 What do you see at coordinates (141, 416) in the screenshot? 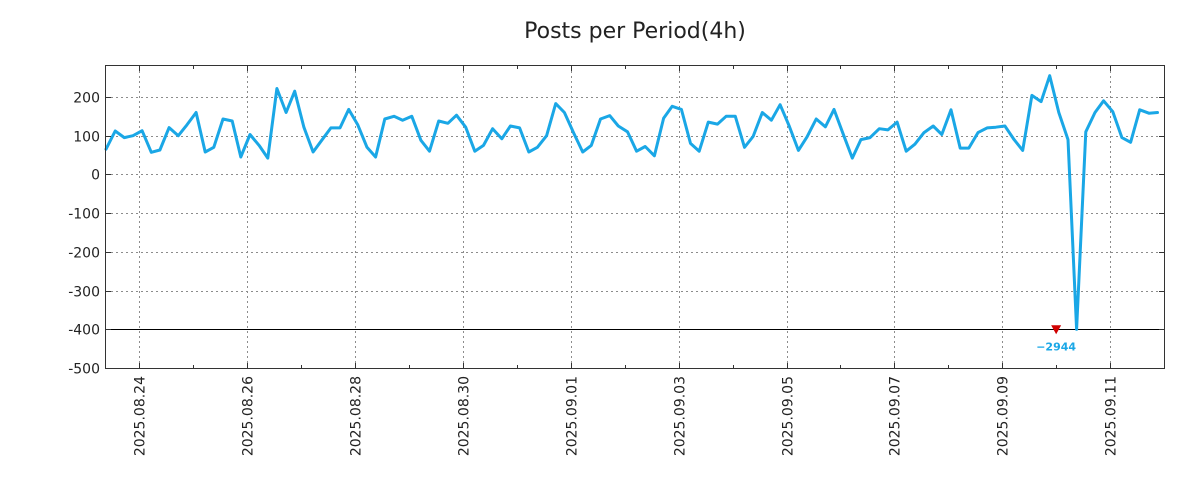
I see `x-tick-label: 2025.08.24` at bounding box center [141, 416].